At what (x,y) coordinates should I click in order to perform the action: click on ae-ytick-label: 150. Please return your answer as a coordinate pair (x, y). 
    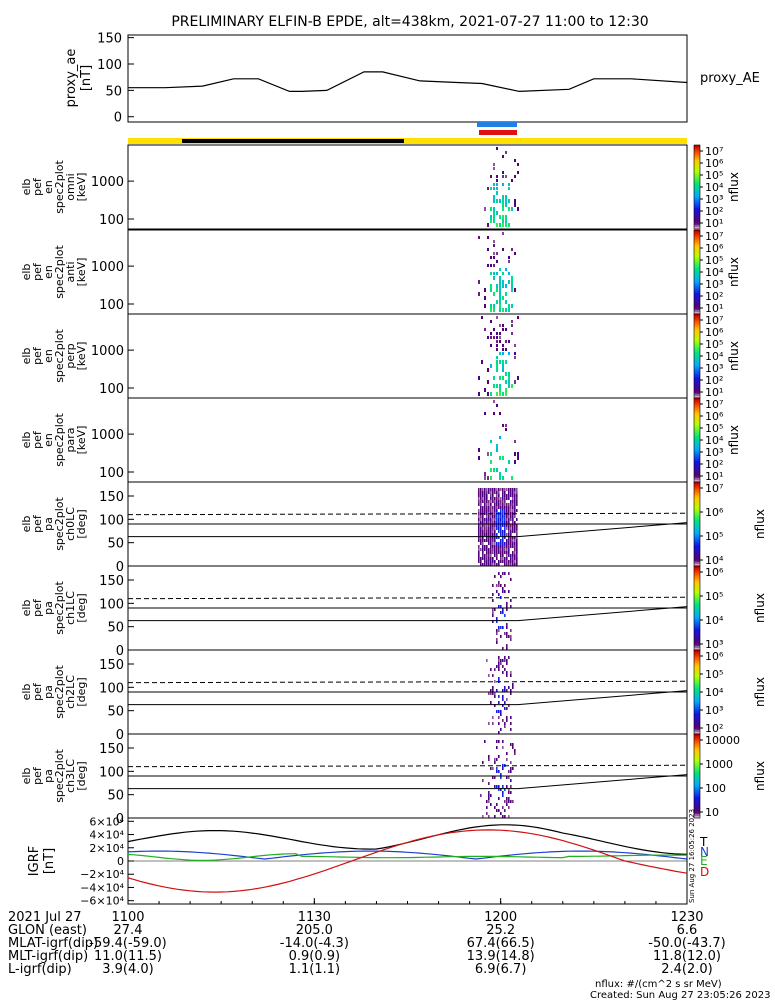
    Looking at the image, I should click on (109, 39).